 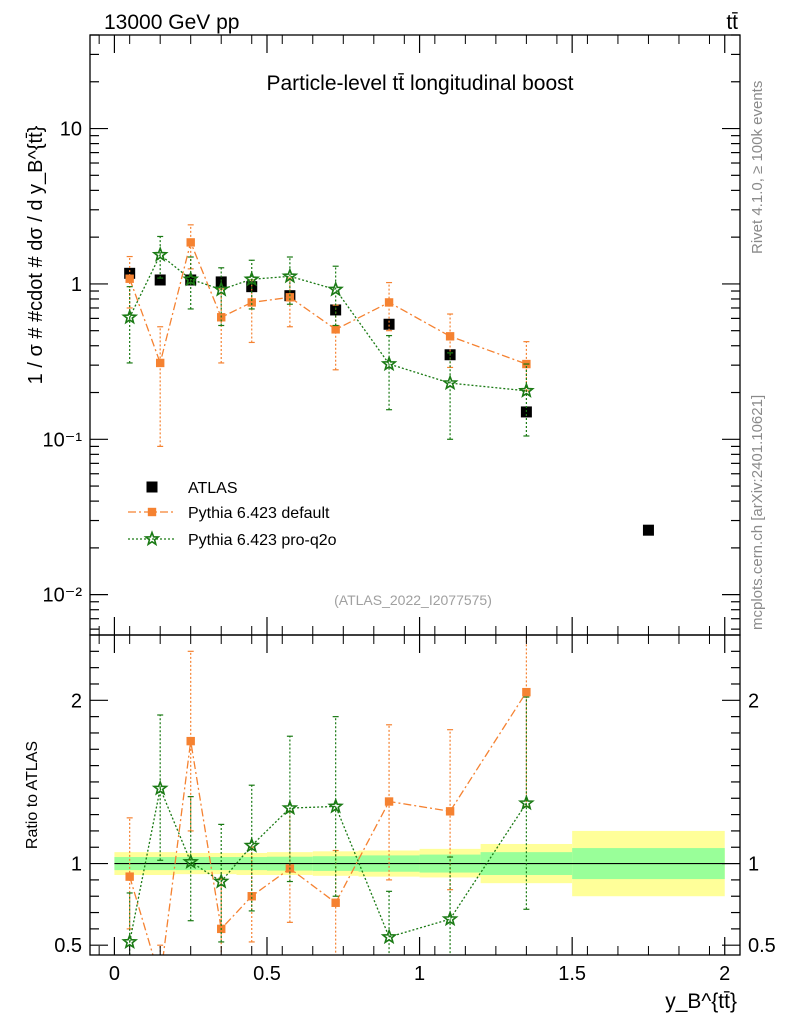 What do you see at coordinates (701, 1001) in the screenshot?
I see `x-axis-label: y_B^{tt̄}` at bounding box center [701, 1001].